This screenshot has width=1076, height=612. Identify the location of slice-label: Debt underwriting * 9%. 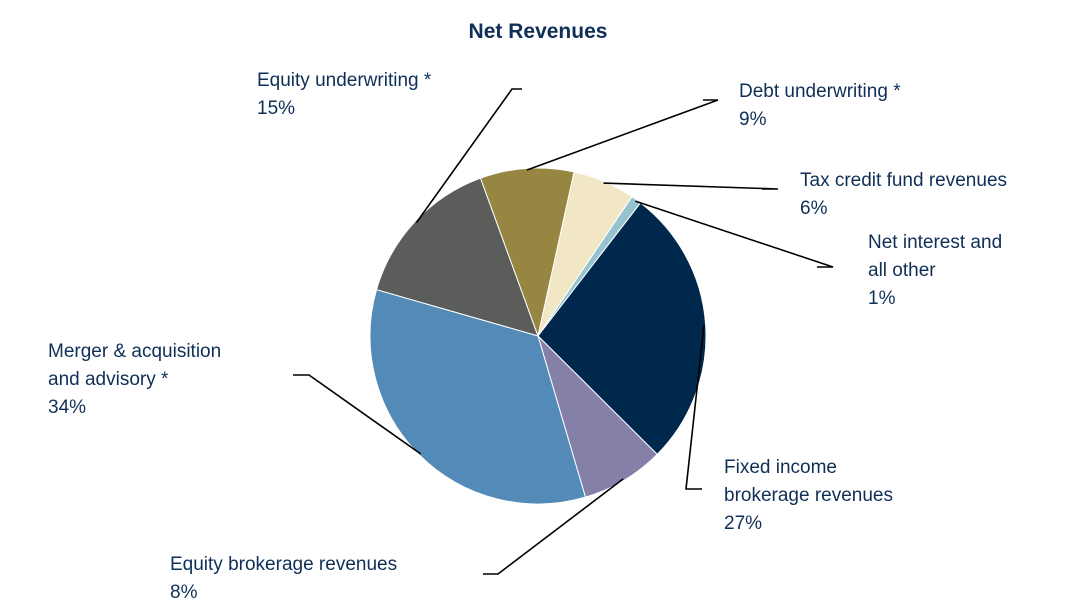
(820, 105).